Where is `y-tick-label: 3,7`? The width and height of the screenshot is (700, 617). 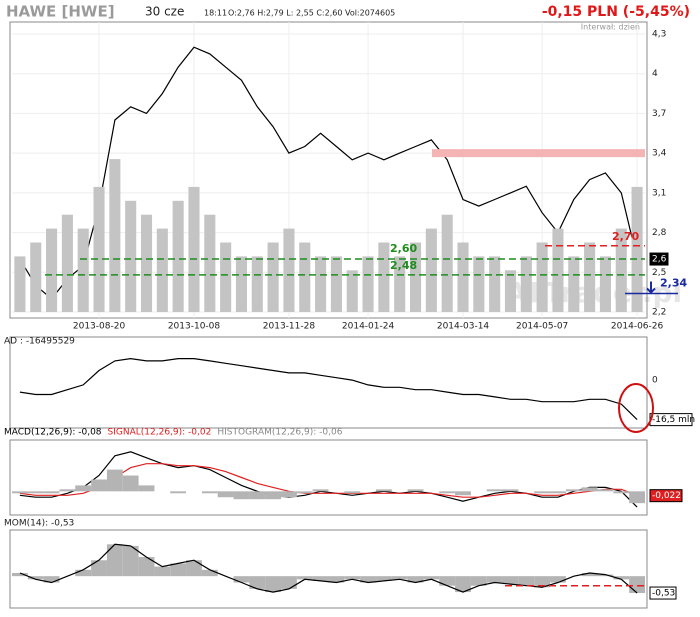 y-tick-label: 3,7 is located at coordinates (659, 114).